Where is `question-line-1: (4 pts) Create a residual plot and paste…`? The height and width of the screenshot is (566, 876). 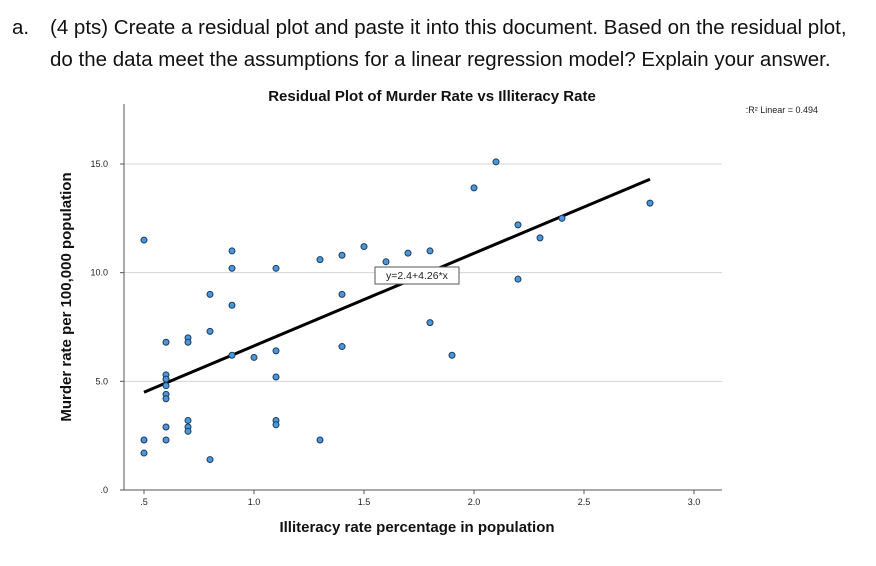
question-line-1: (4 pts) Create a residual plot and paste… is located at coordinates (448, 27).